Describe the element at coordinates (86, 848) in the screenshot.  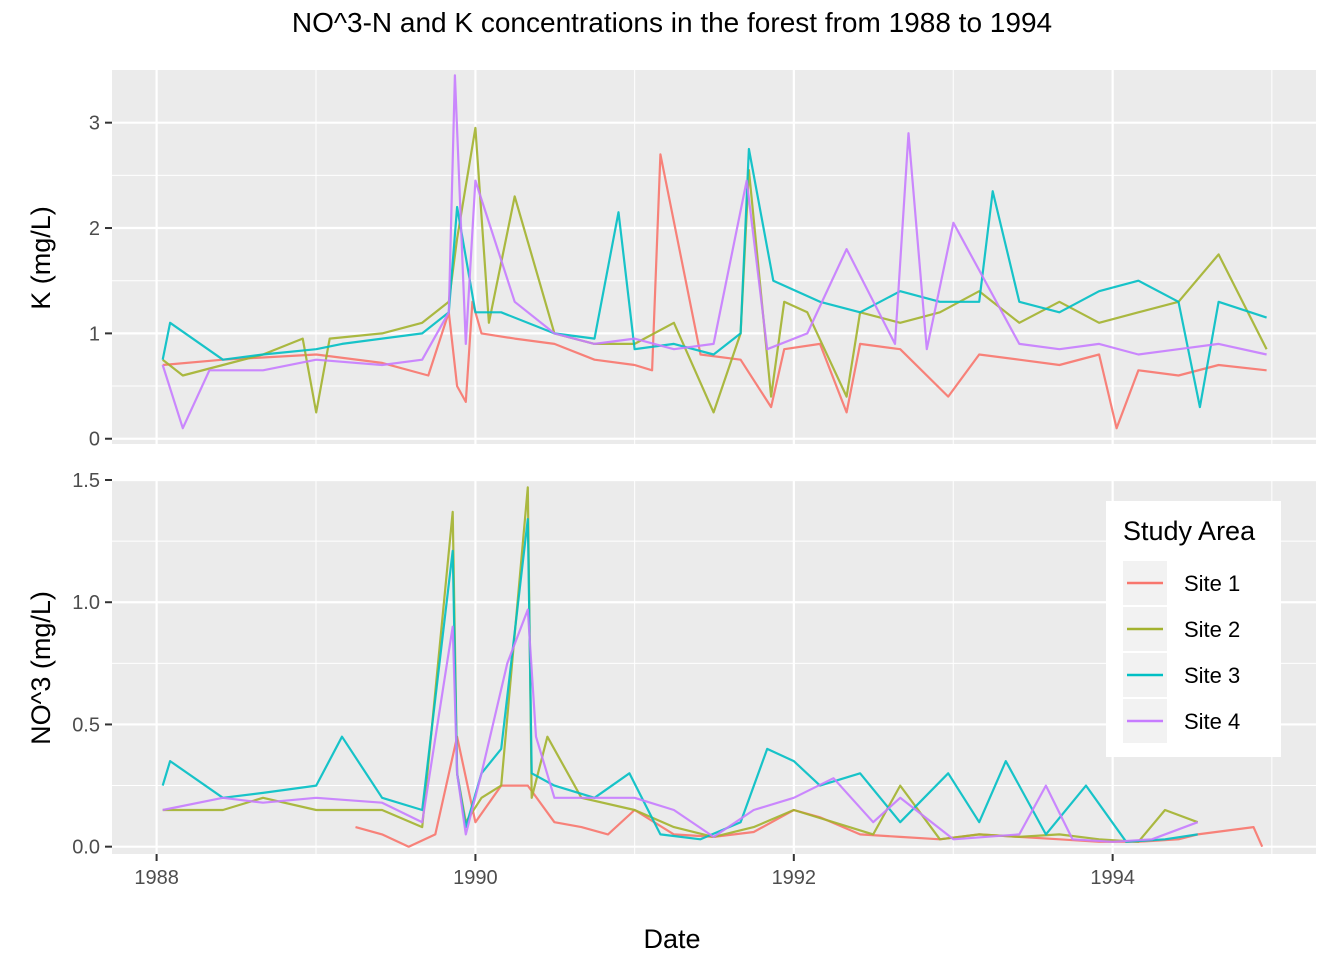
I see `y-tick-label: 0.0` at that location.